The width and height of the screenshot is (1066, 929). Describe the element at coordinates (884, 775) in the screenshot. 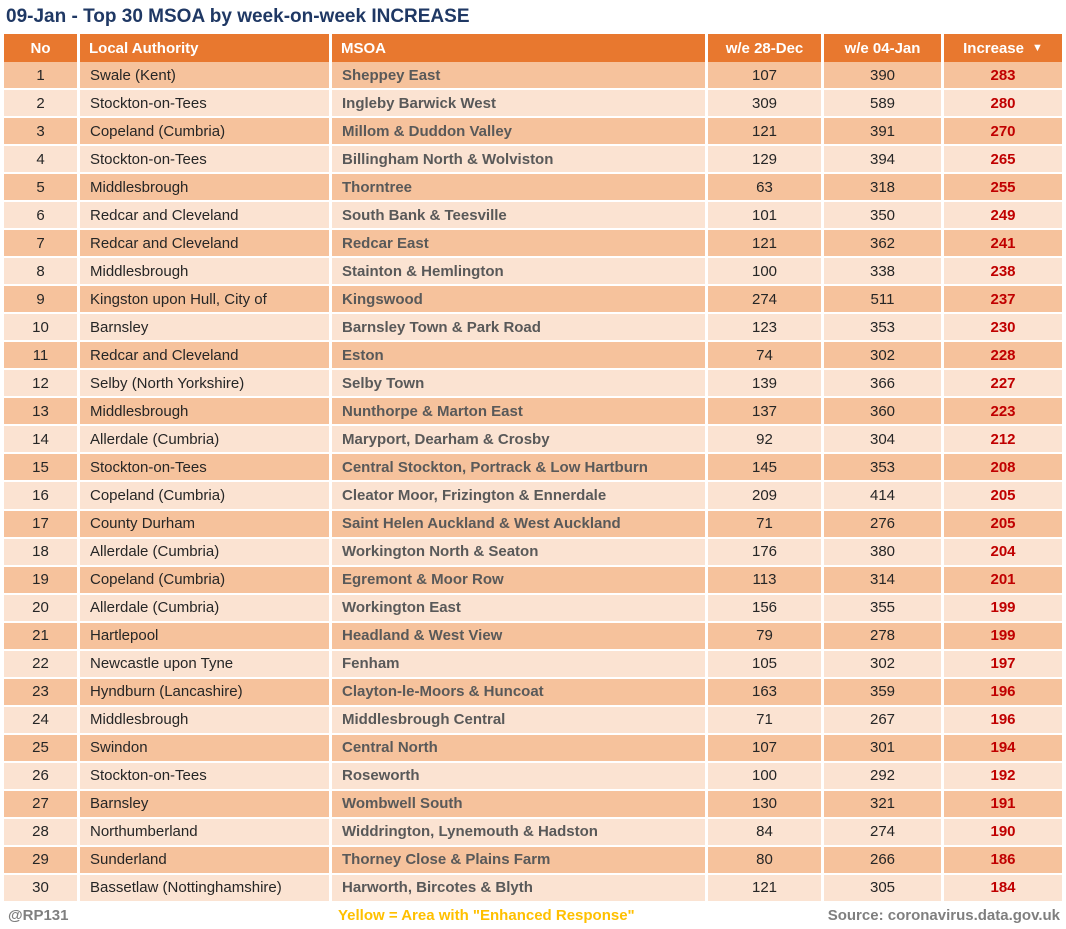

I see `we-04-jan-cell: 292` at that location.